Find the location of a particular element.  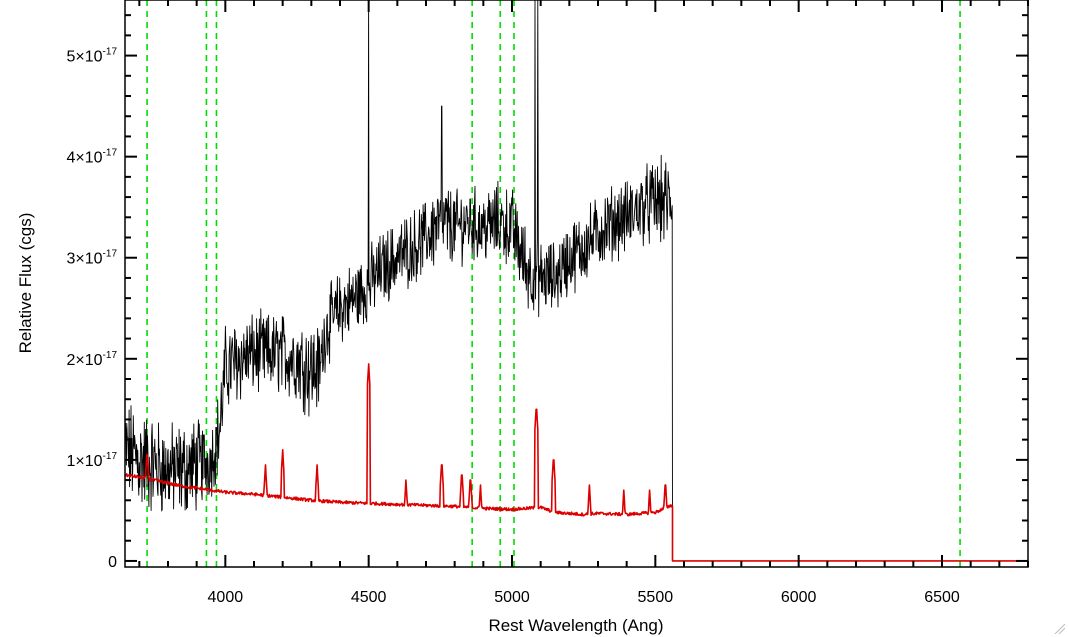

x-tick-label: 6000 is located at coordinates (799, 597).